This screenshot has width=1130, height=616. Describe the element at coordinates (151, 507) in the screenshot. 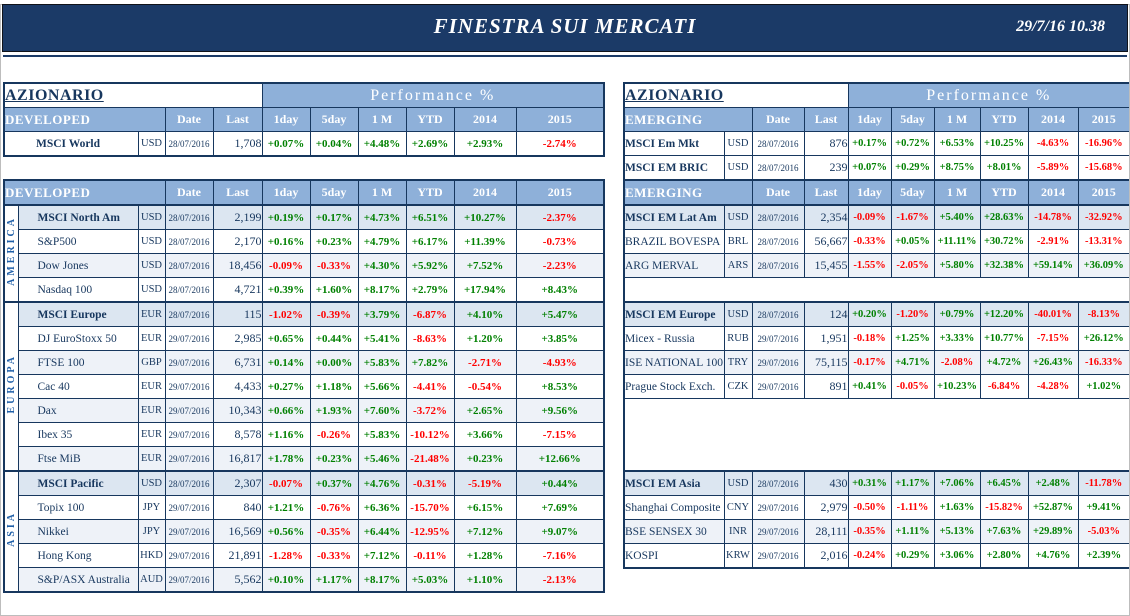

I see `currency: JPY` at that location.